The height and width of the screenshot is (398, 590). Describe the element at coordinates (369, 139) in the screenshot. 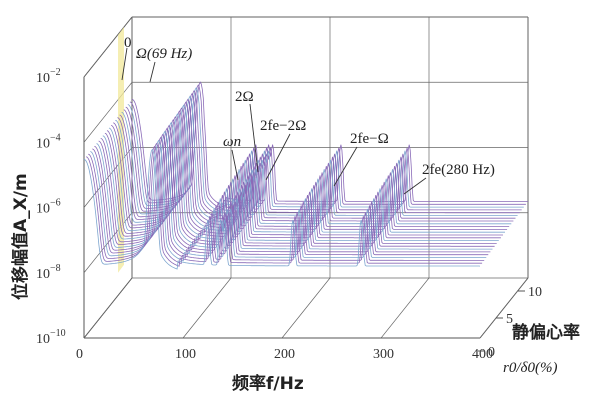

I see `annotation-2fe-omega: 2fe−Ω` at that location.